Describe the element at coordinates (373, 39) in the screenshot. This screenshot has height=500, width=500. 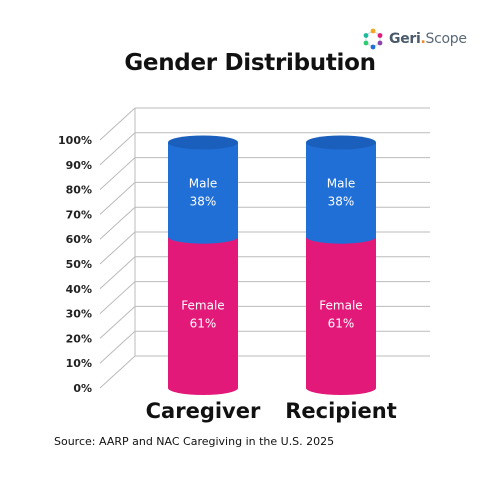
I see `logo-icon` at that location.